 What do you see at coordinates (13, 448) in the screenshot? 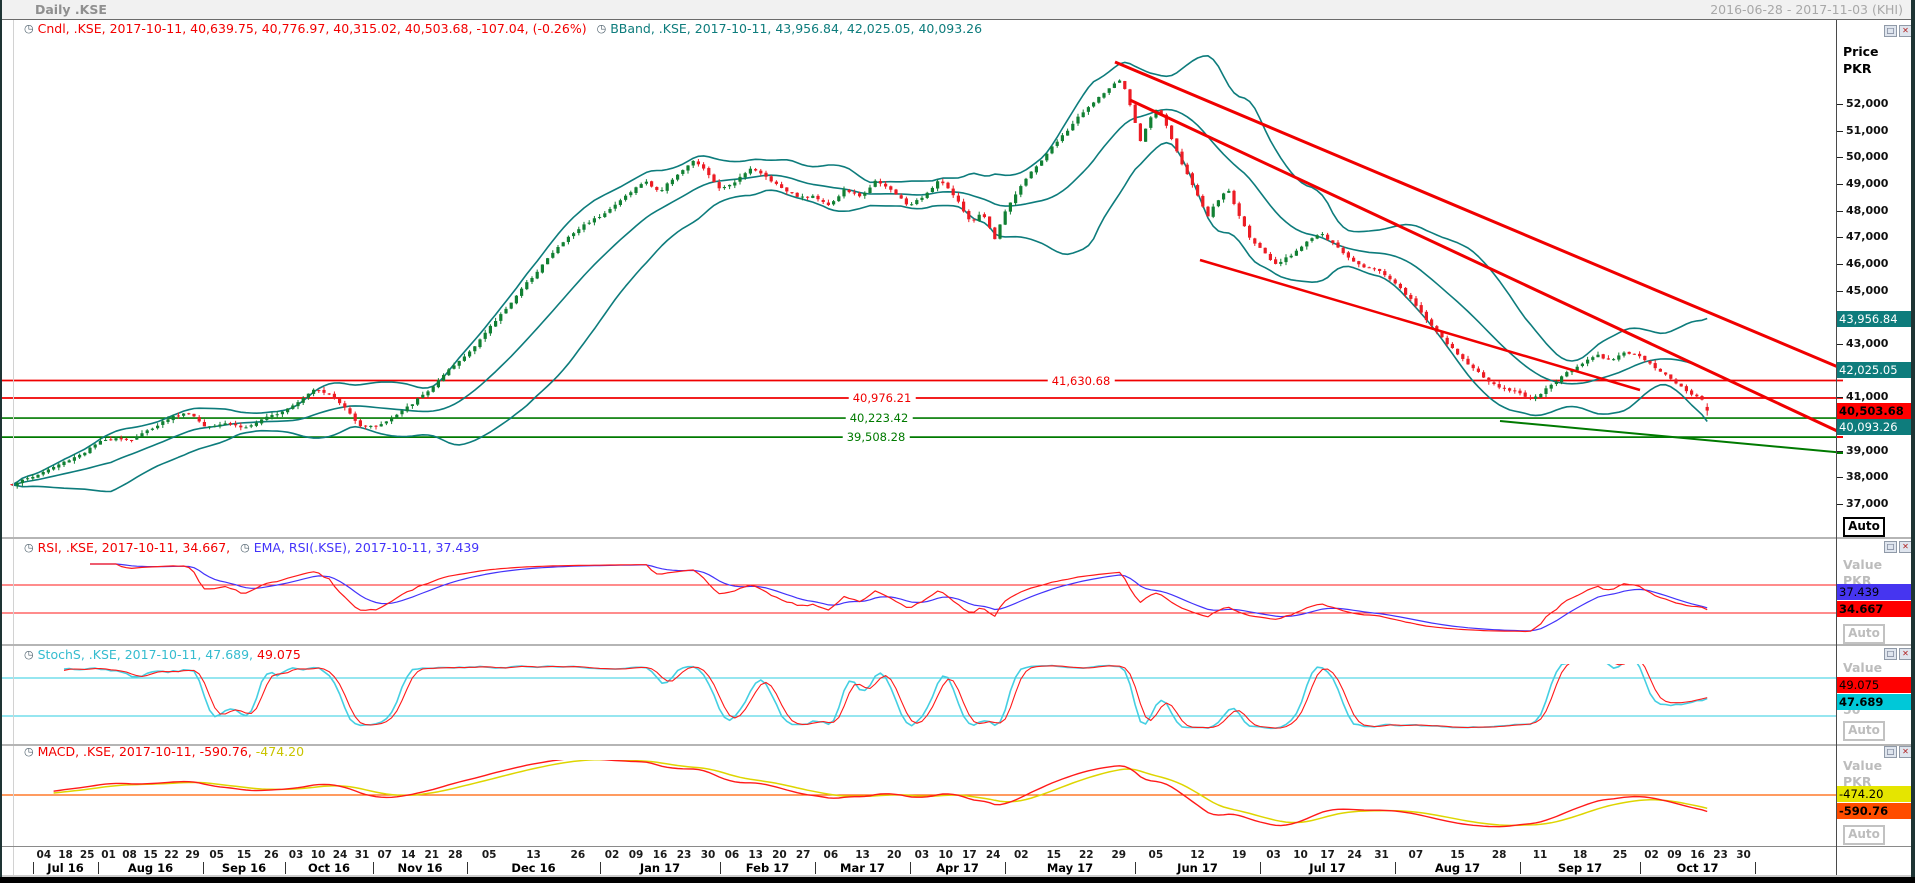
I see `left-splitter` at bounding box center [13, 448].